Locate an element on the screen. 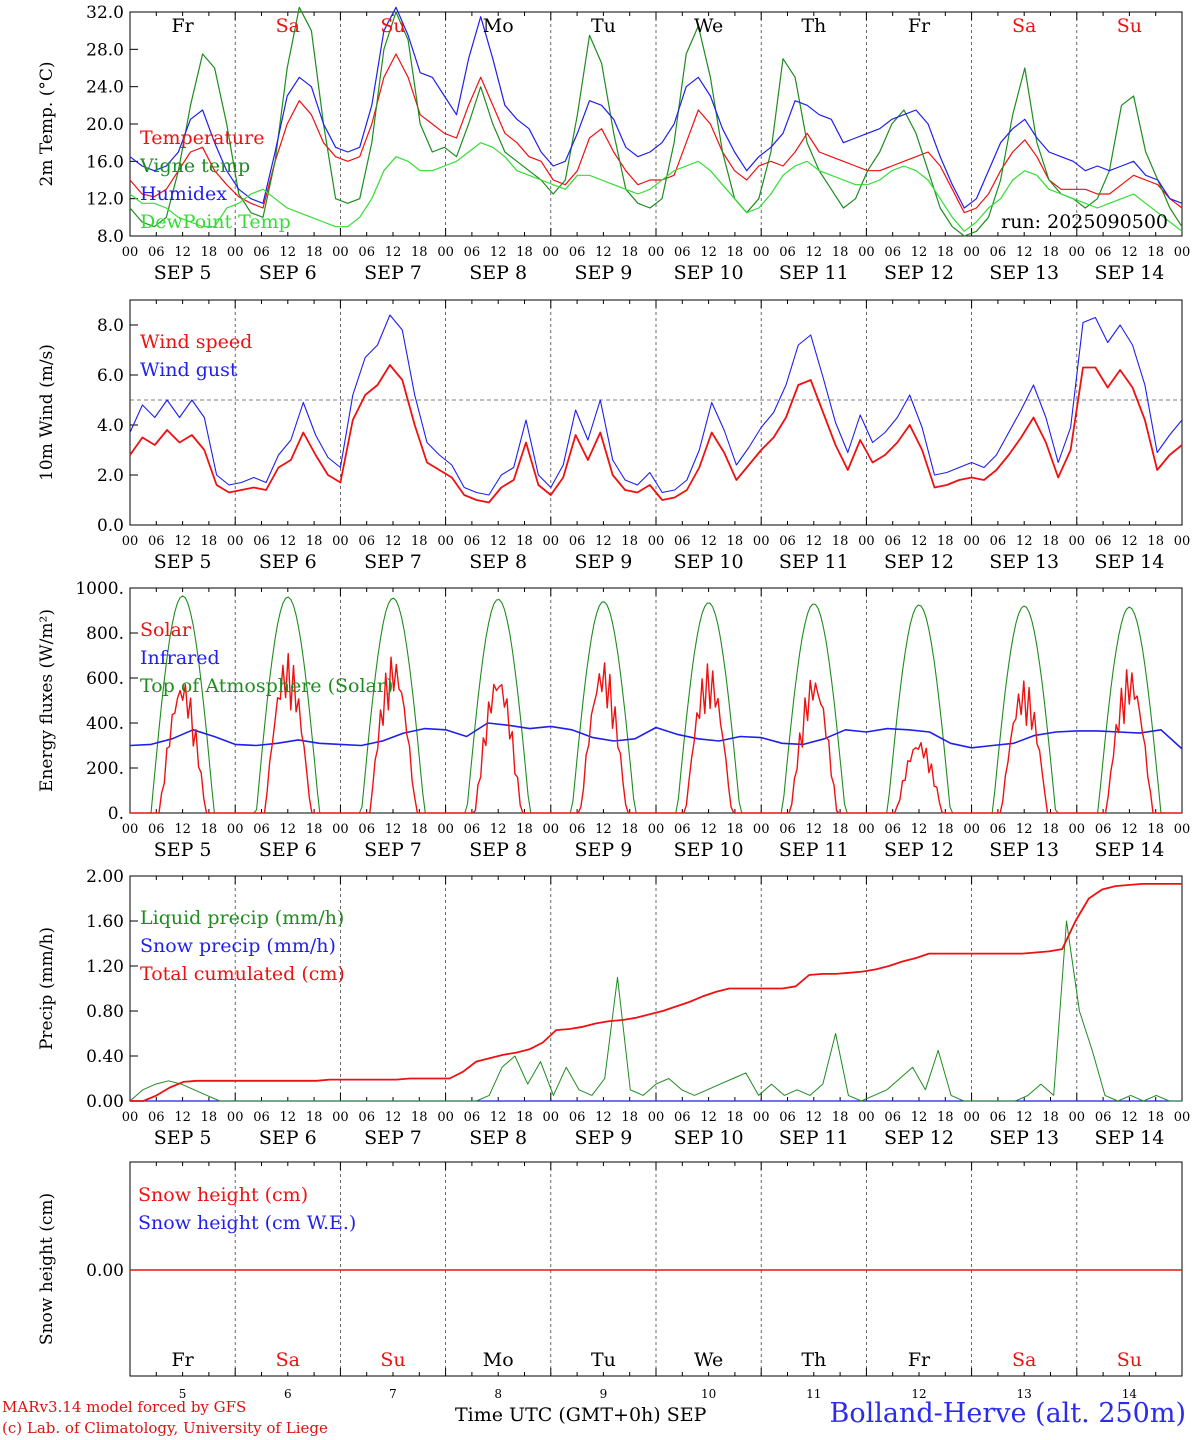 The height and width of the screenshot is (1440, 1194). x-axis-caption: Time UTC (GMT+0h) SEP is located at coordinates (581, 1415).